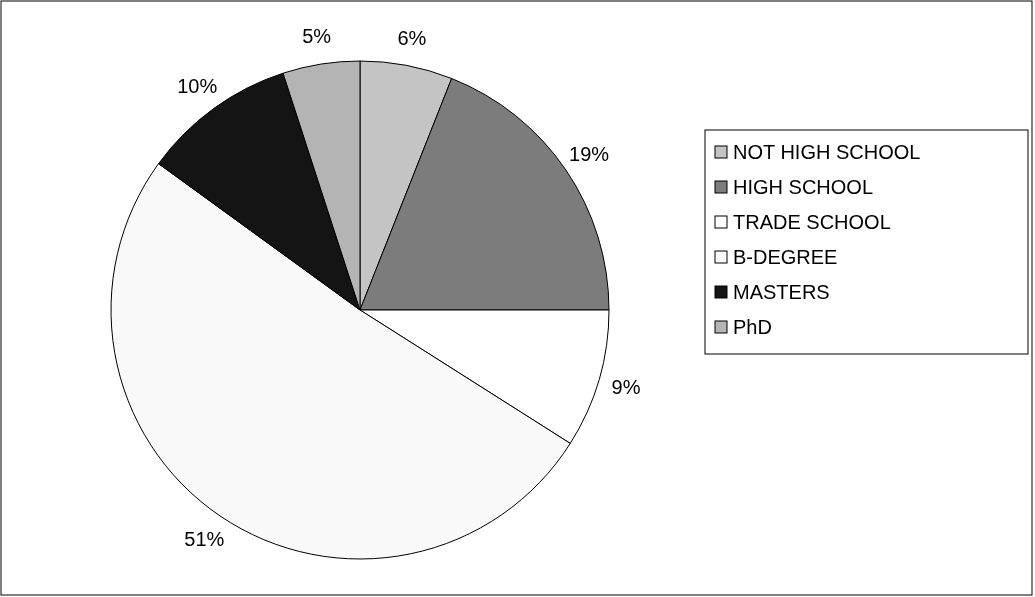  Describe the element at coordinates (803, 187) in the screenshot. I see `legend-label: HIGH SCHOOL` at that location.